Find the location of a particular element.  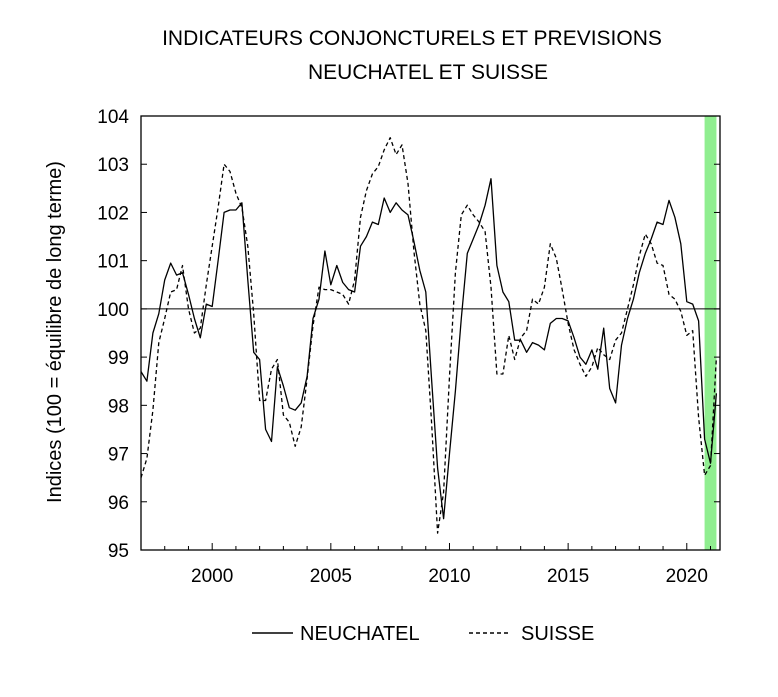

y-tick-label: 103 is located at coordinates (113, 165).